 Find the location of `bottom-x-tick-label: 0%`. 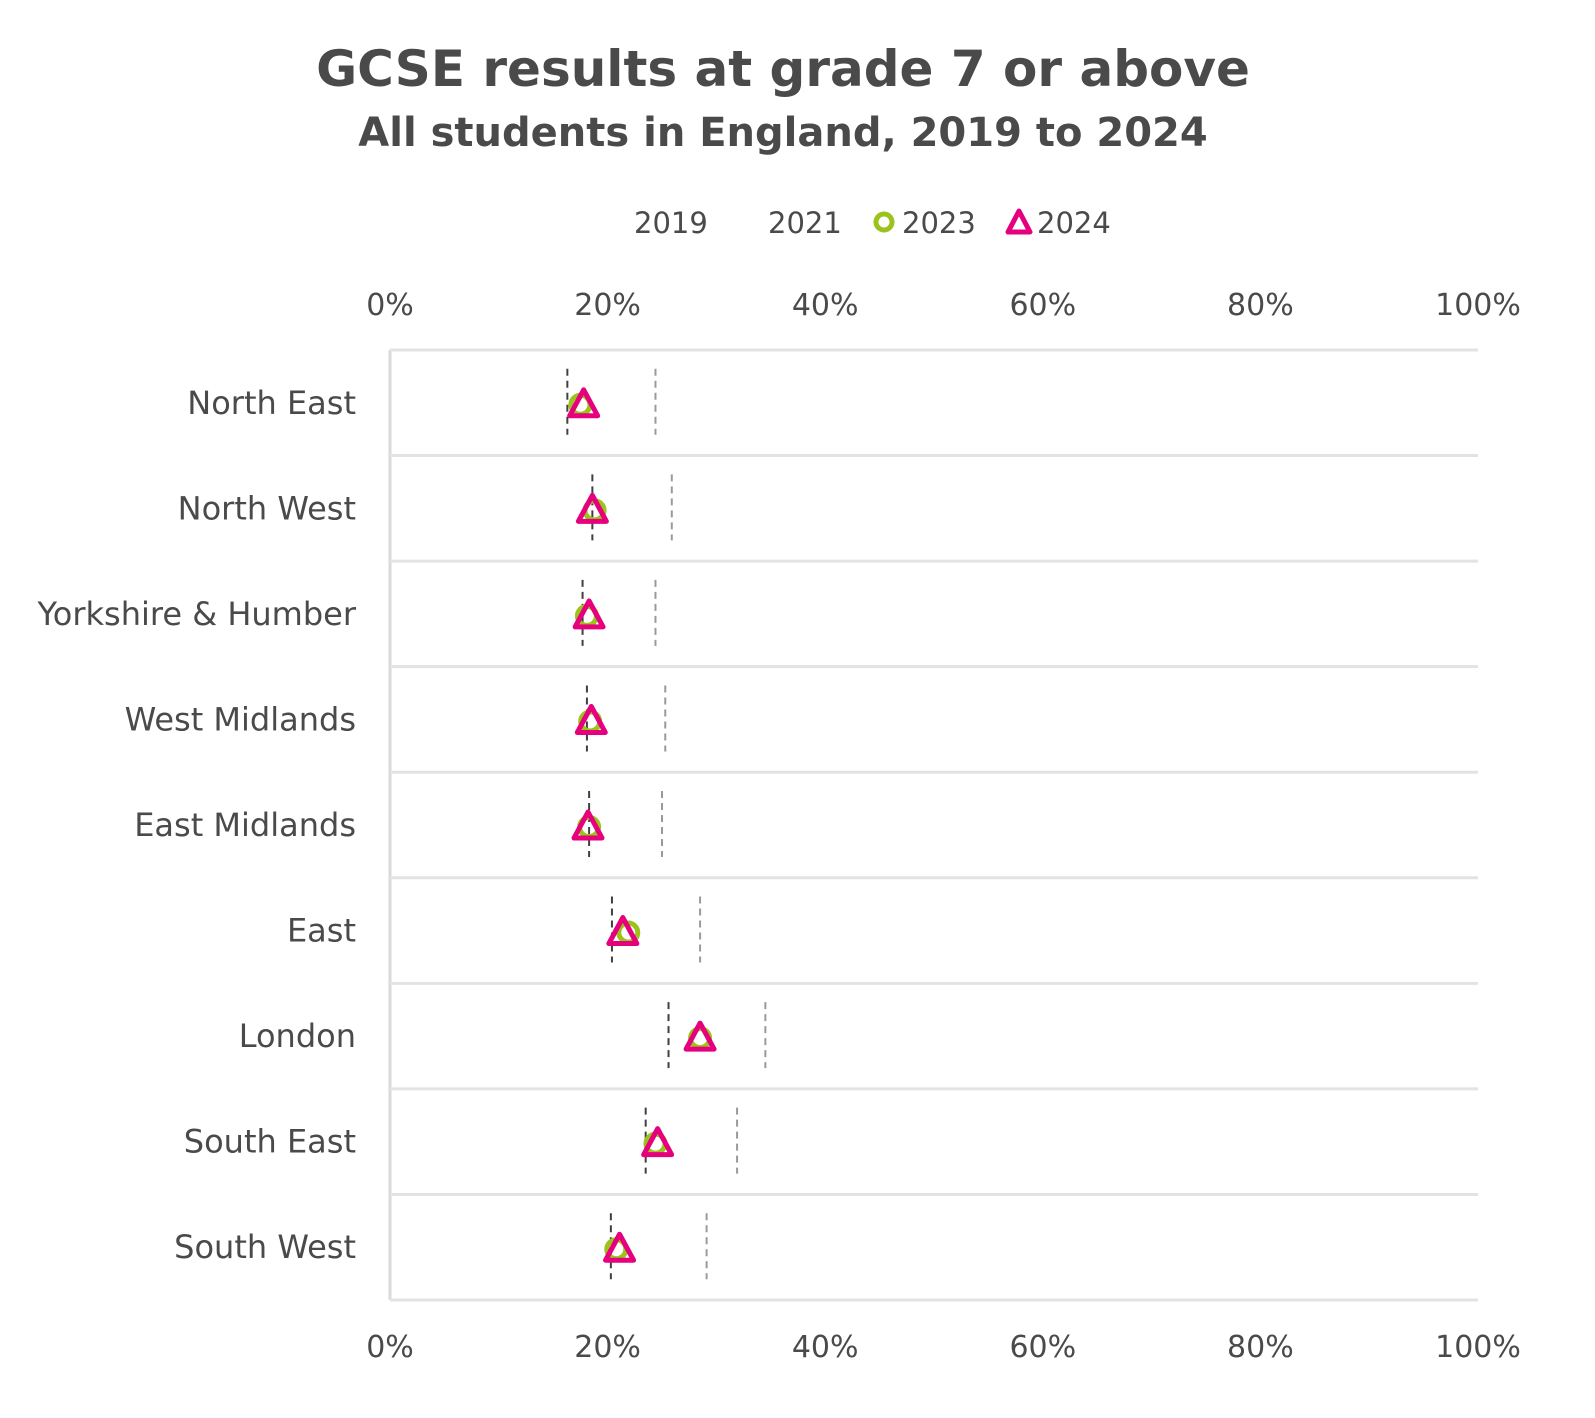

bottom-x-tick-label: 0% is located at coordinates (390, 1347).